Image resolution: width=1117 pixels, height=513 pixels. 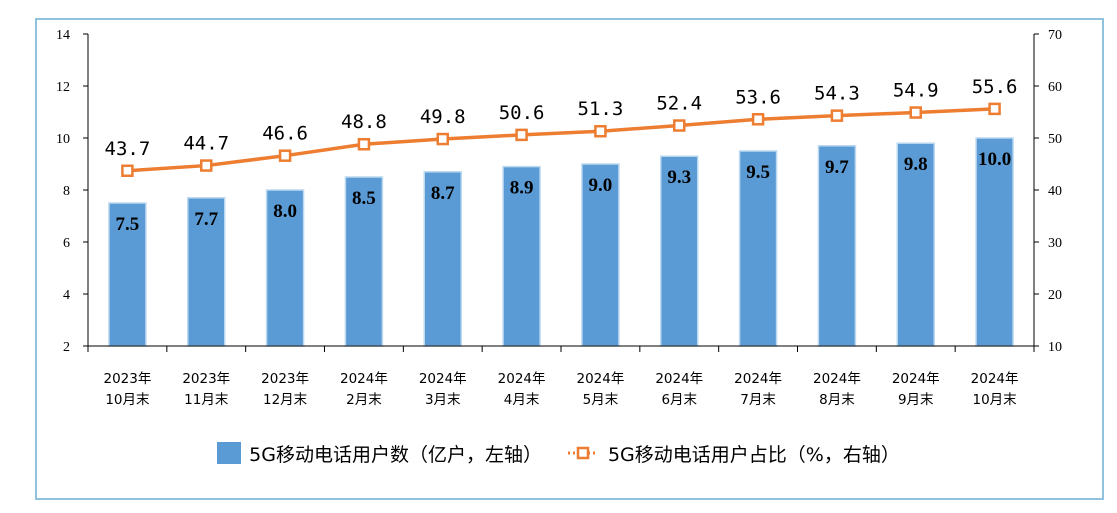 I want to click on legend-item-line: 5G移动电话用户占比（%，右轴）, so click(x=733, y=453).